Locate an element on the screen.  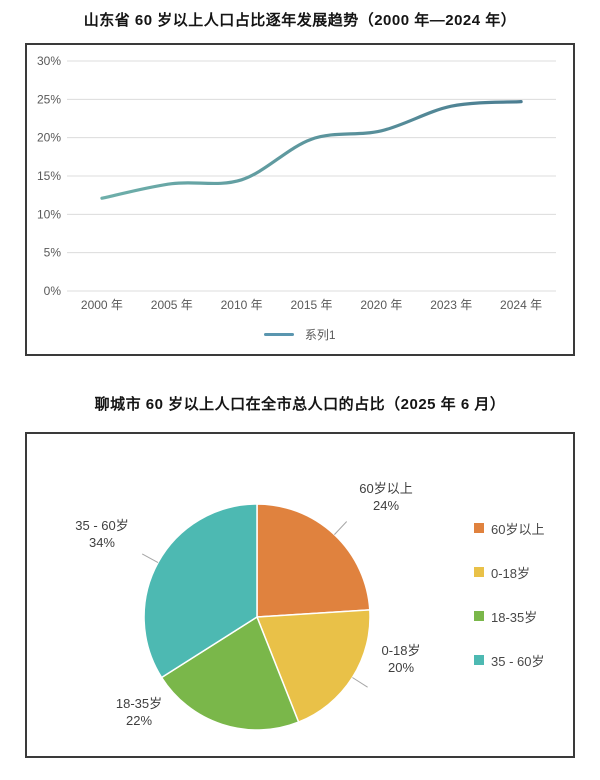
x-tick-label: 2005 年 is located at coordinates (172, 305).